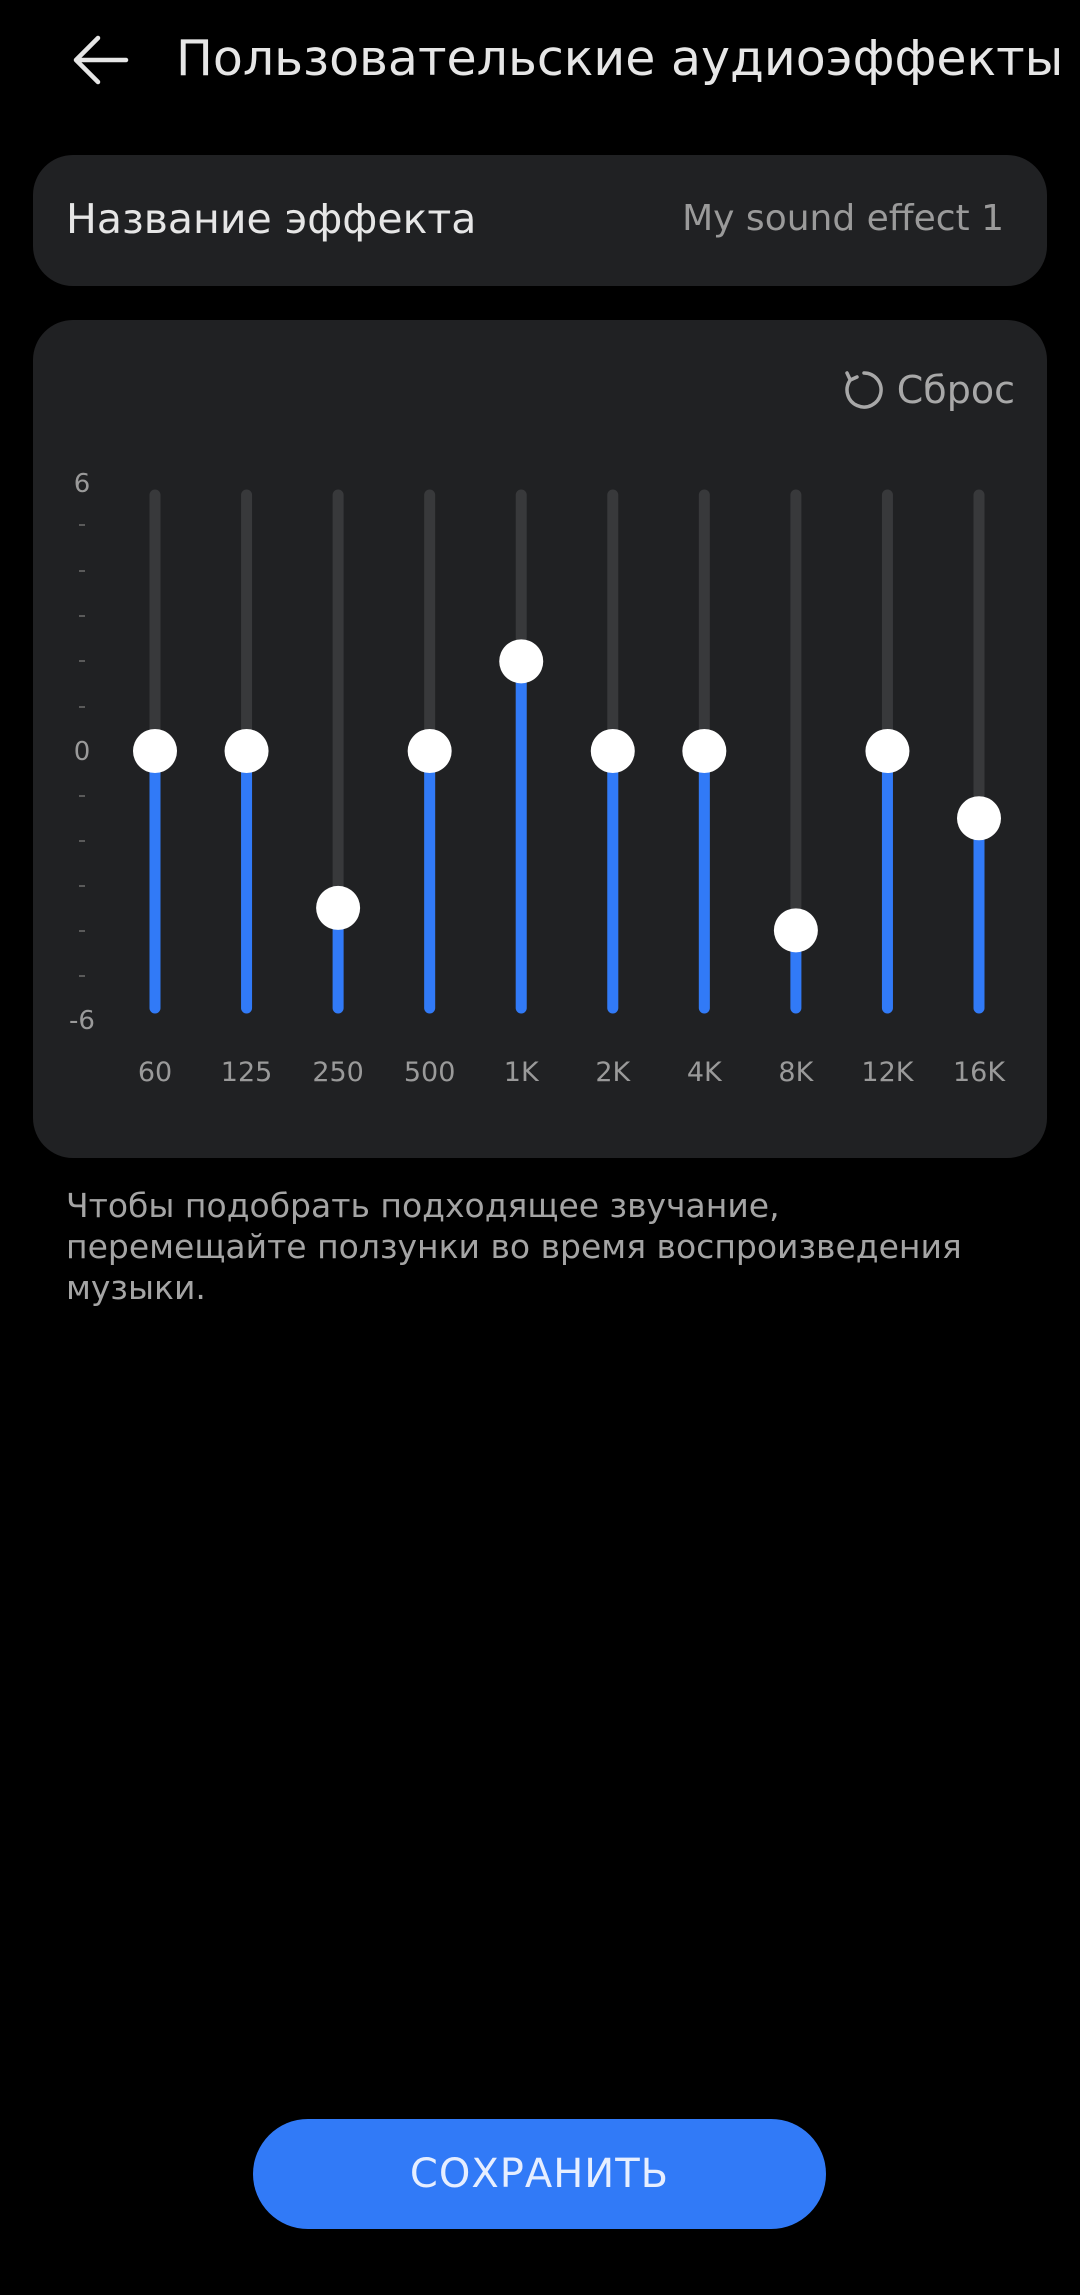  I want to click on scale-max-label: 6, so click(82, 484).